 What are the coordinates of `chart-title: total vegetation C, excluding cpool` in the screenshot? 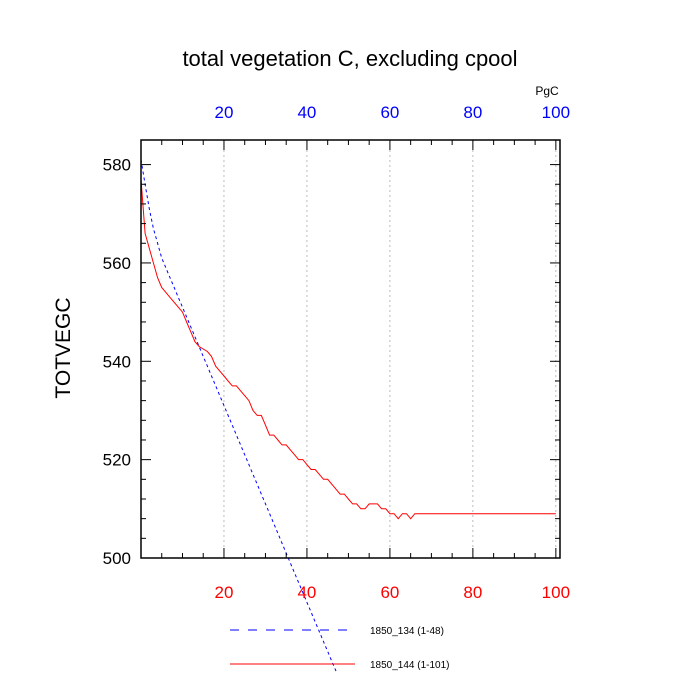 It's located at (349, 58).